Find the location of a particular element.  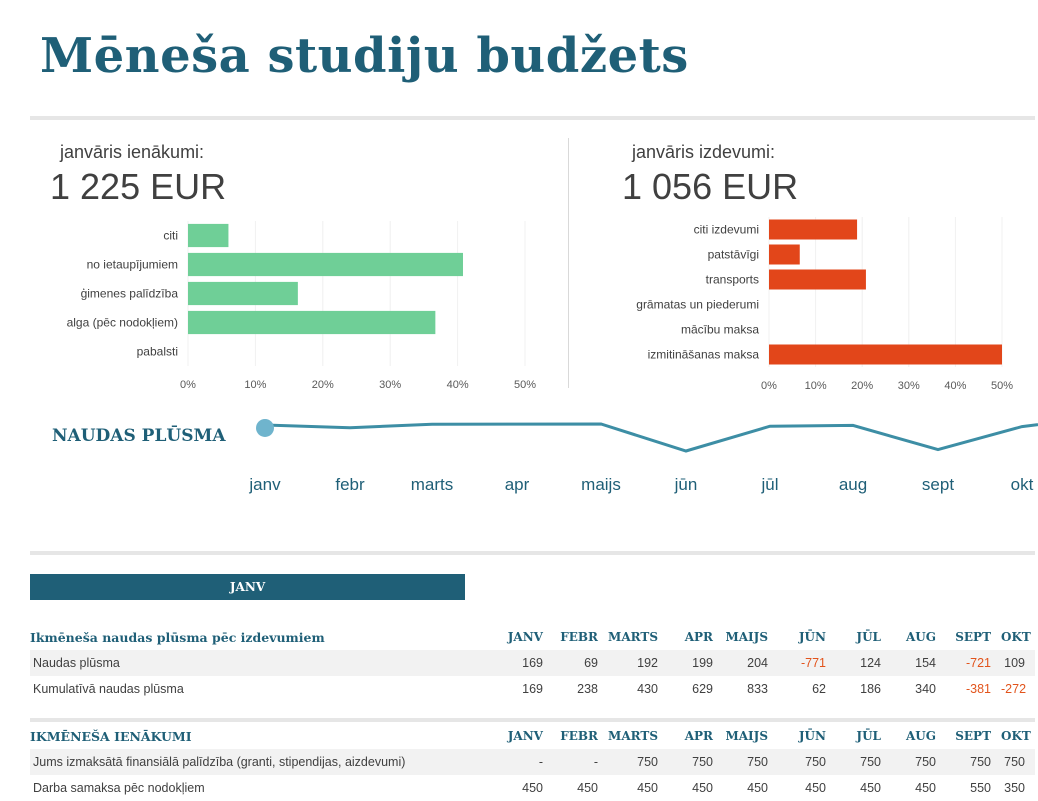

month-label-2: marts is located at coordinates (432, 484).